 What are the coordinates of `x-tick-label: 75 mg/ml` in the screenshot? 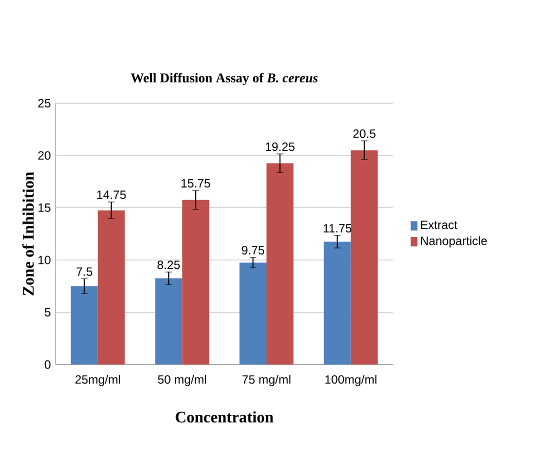 It's located at (266, 380).